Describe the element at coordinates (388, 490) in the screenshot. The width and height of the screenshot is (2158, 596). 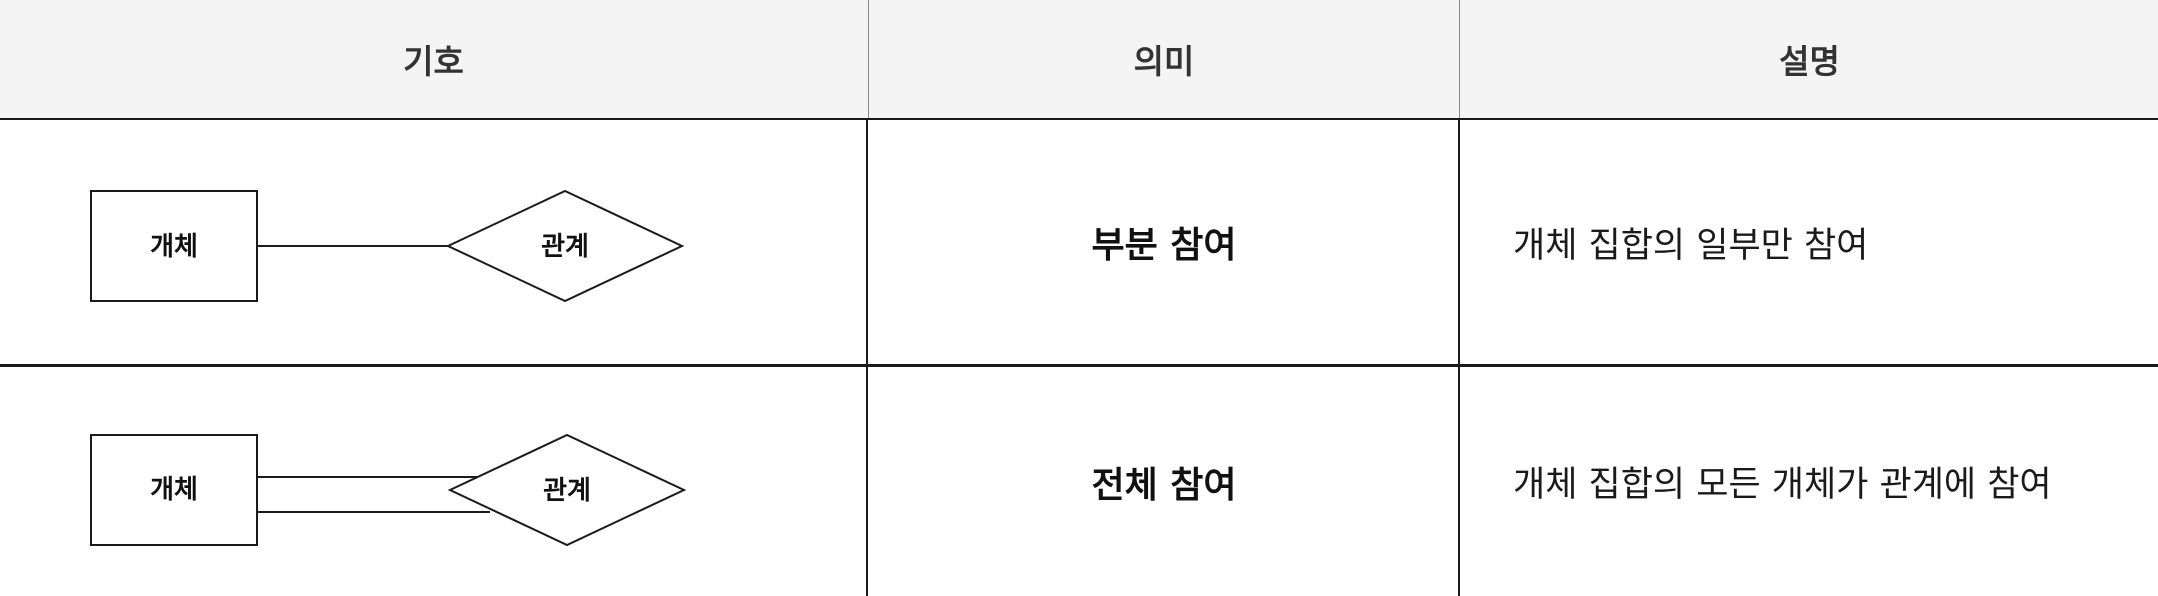
I see `total-participation-symbol: 개체 관계` at that location.